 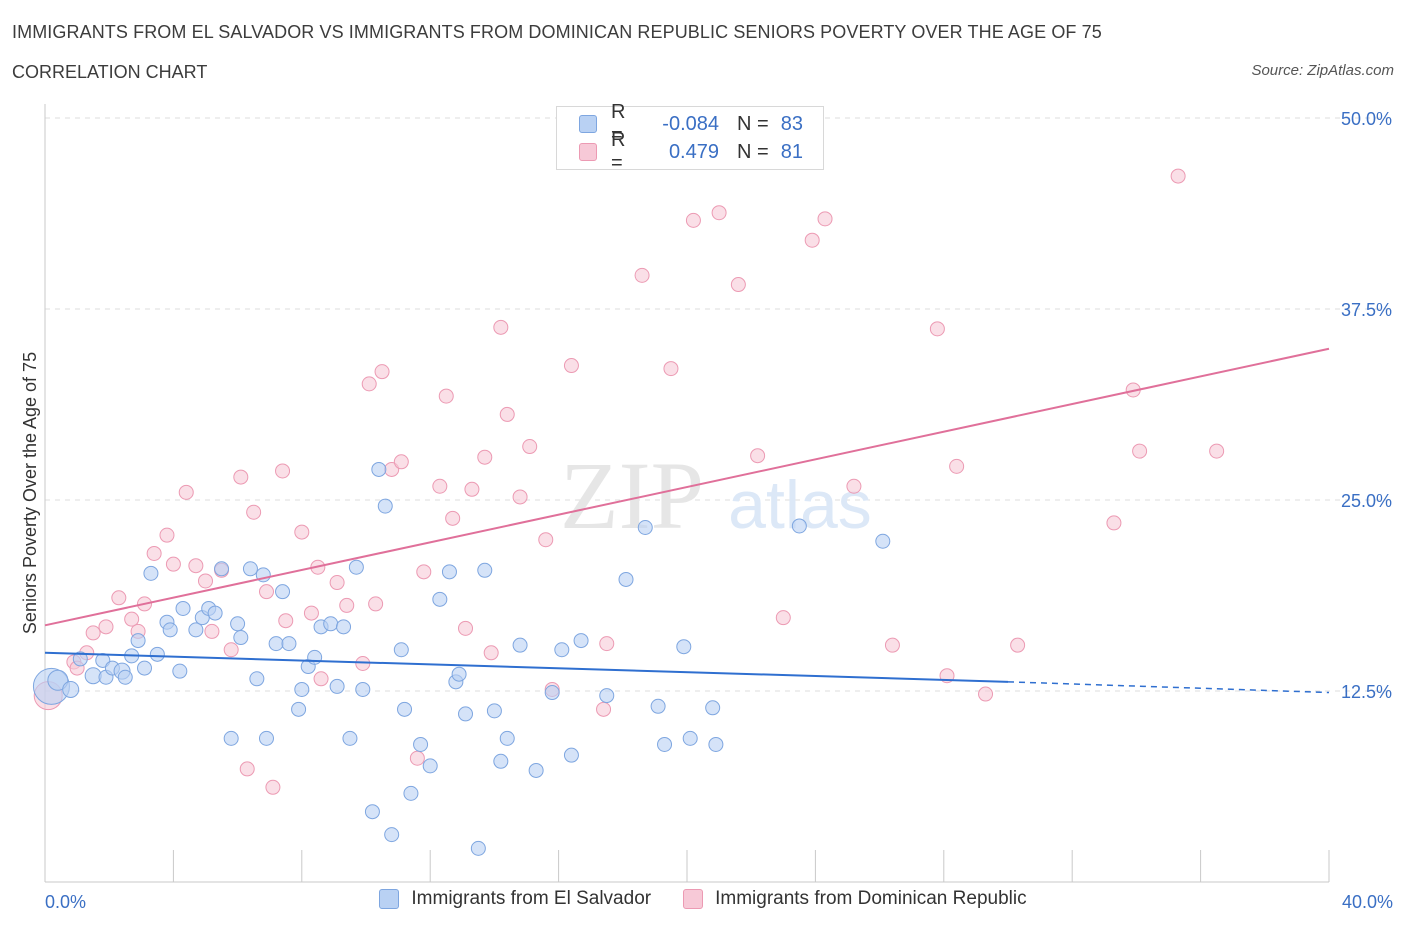 I want to click on legend-item-el-salvador: Immigrants from El Salvador, so click(x=515, y=899).